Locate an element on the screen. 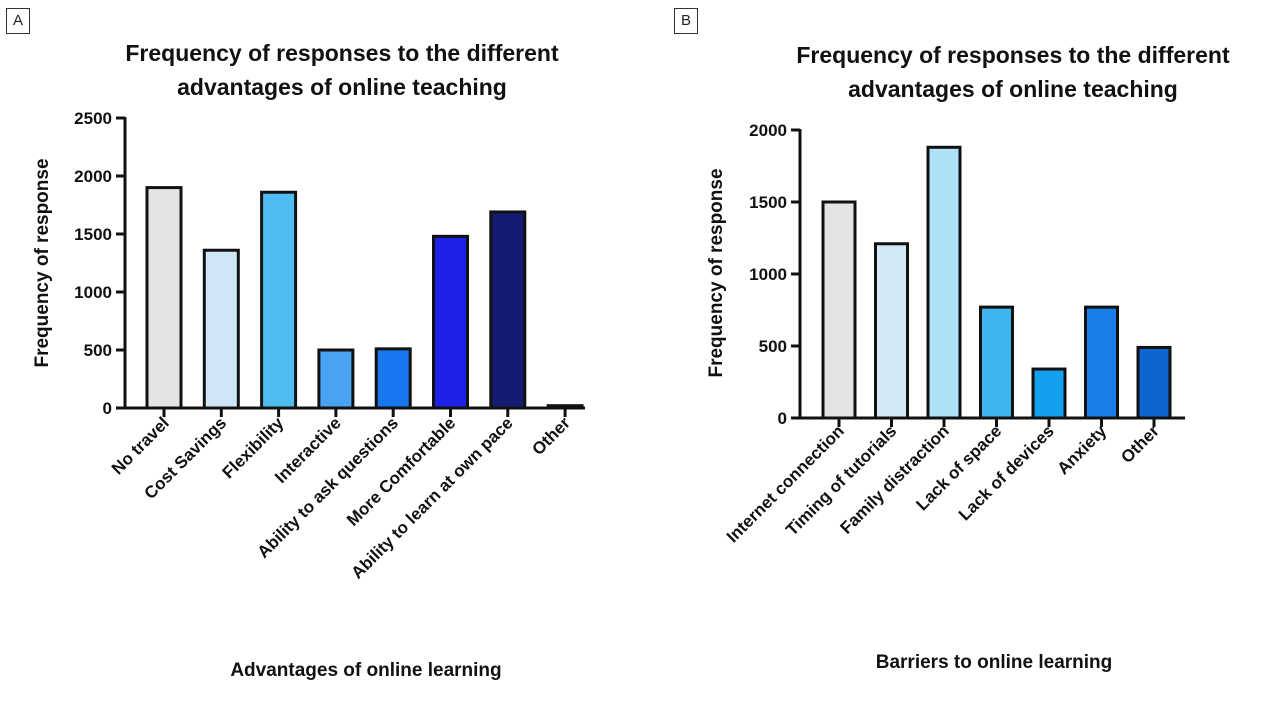 The width and height of the screenshot is (1280, 708). bar-ability-to-ask-questions is located at coordinates (393, 378).